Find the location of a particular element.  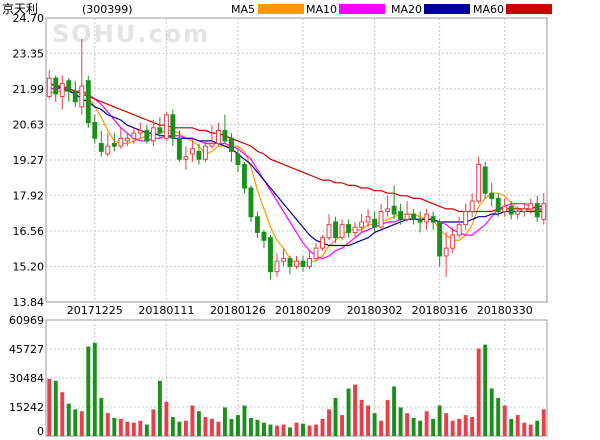

volume-tick-label: 30484 is located at coordinates (26, 378).